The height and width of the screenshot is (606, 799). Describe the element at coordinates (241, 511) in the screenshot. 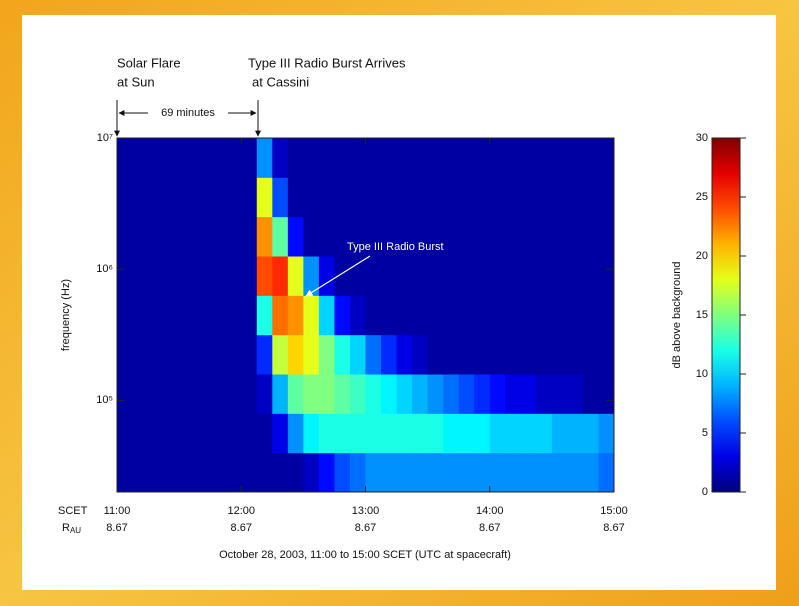

I see `x-tick-label: 12:00` at that location.